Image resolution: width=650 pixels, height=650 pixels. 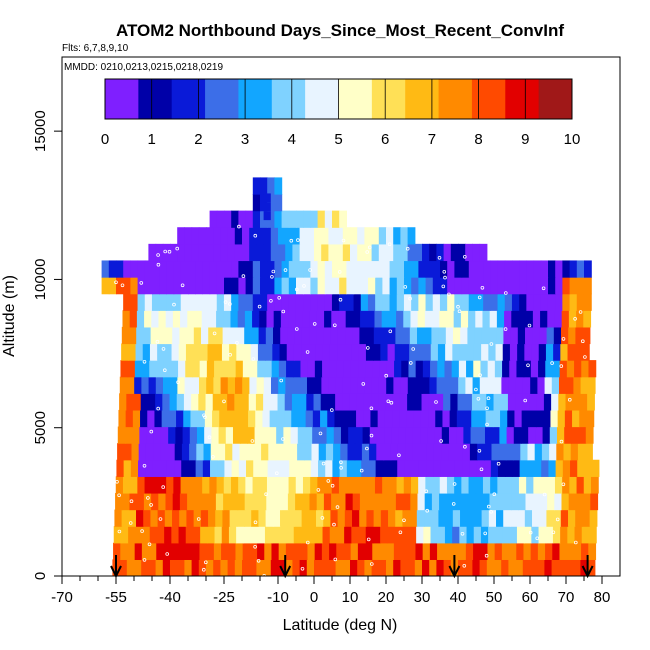 What do you see at coordinates (432, 139) in the screenshot?
I see `colorbar-tick-label: 7` at bounding box center [432, 139].